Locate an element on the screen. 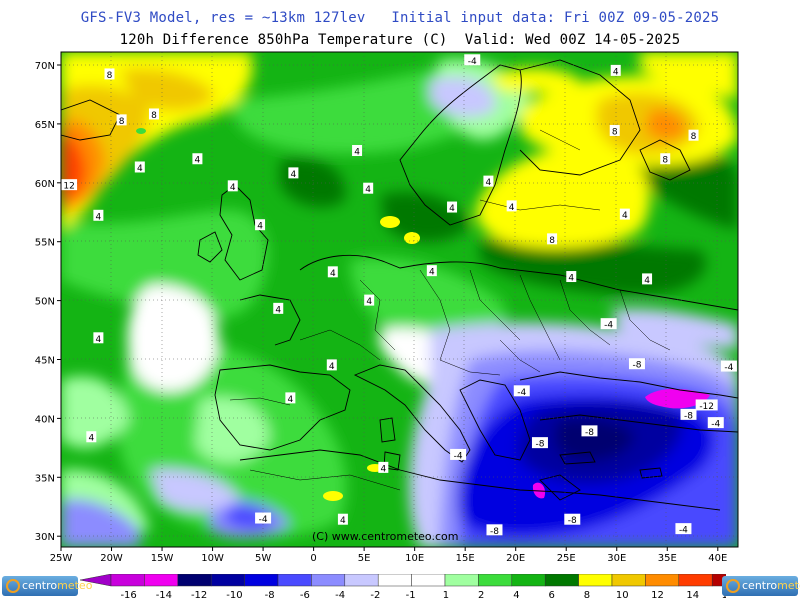 This screenshot has width=800, height=600. logo-ring-icon is located at coordinates (13, 586).